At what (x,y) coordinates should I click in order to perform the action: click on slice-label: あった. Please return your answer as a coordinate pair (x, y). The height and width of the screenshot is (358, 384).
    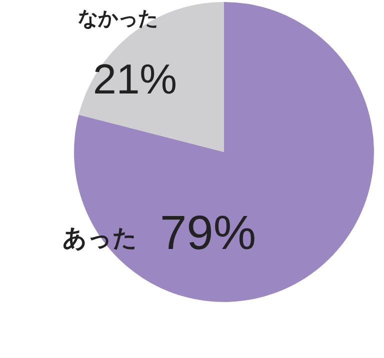
    Looking at the image, I should click on (100, 238).